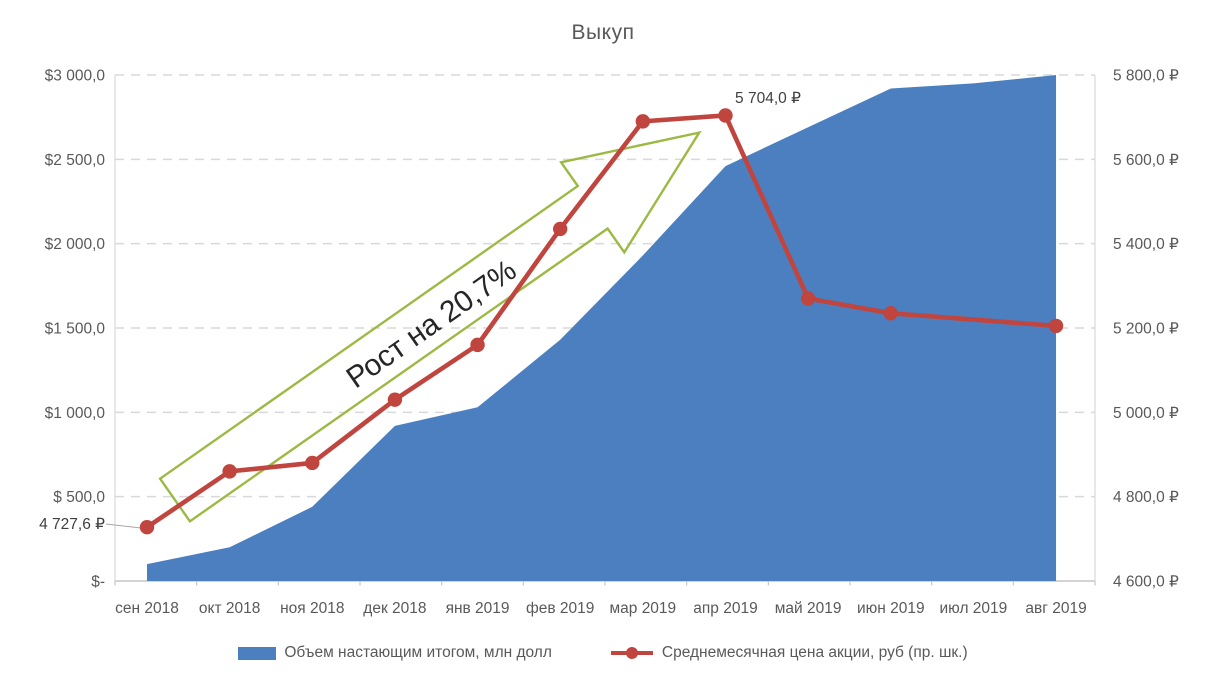 This screenshot has height=681, width=1206. I want to click on x-axis-label: апр 2019, so click(725, 608).